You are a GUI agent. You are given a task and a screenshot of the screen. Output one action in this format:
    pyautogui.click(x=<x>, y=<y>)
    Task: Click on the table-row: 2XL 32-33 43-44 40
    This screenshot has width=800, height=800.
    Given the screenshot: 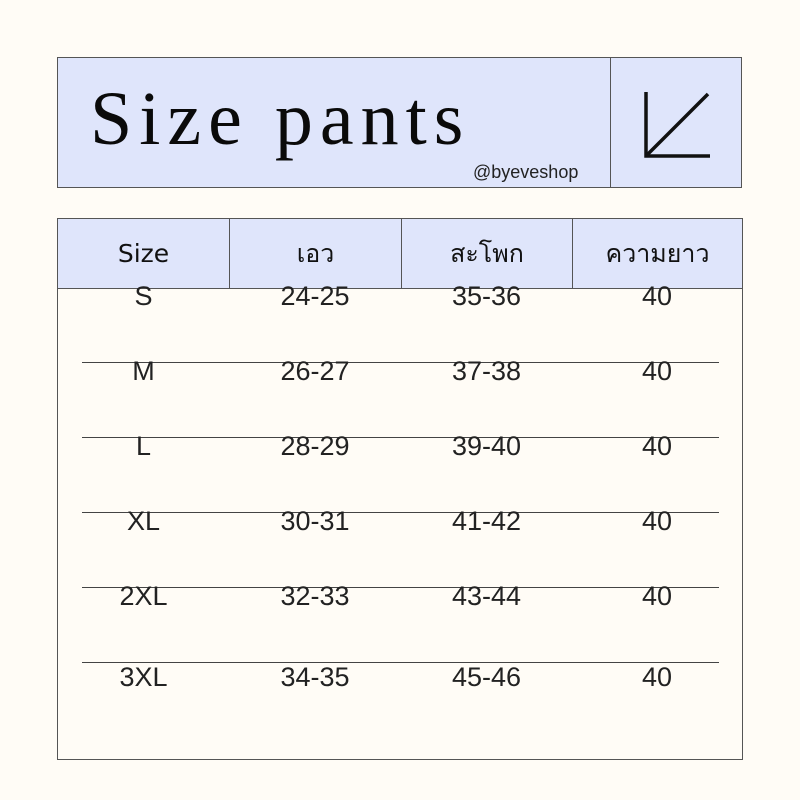 What is the action you would take?
    pyautogui.click(x=400, y=596)
    